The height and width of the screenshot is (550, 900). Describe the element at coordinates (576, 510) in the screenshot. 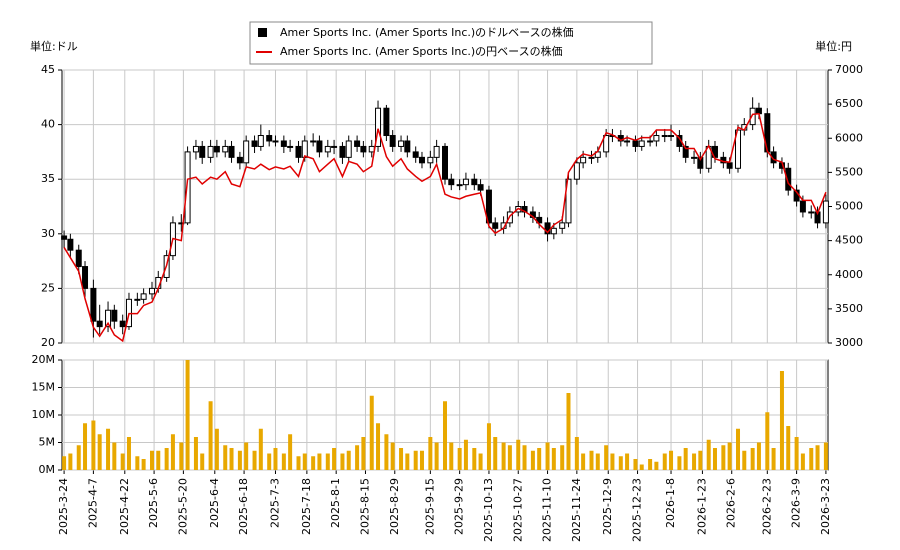

I see `x-tick-label: 2025-11-24` at that location.